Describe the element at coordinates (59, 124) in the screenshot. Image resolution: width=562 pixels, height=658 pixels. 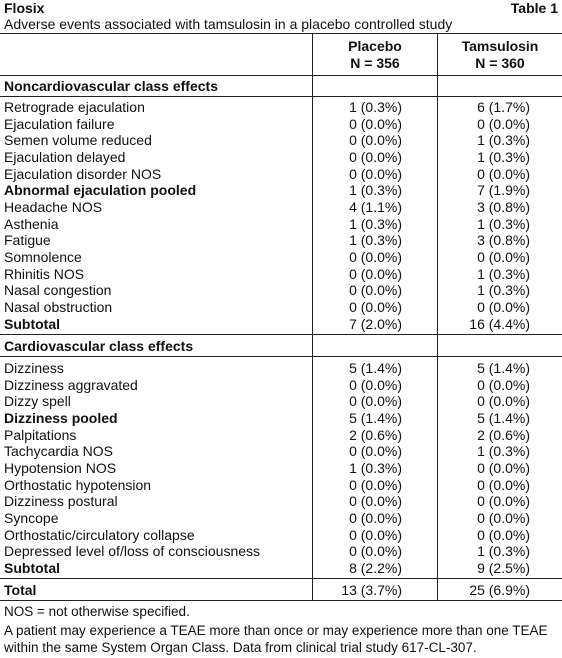
I see `row-label: Ejaculation failure` at that location.